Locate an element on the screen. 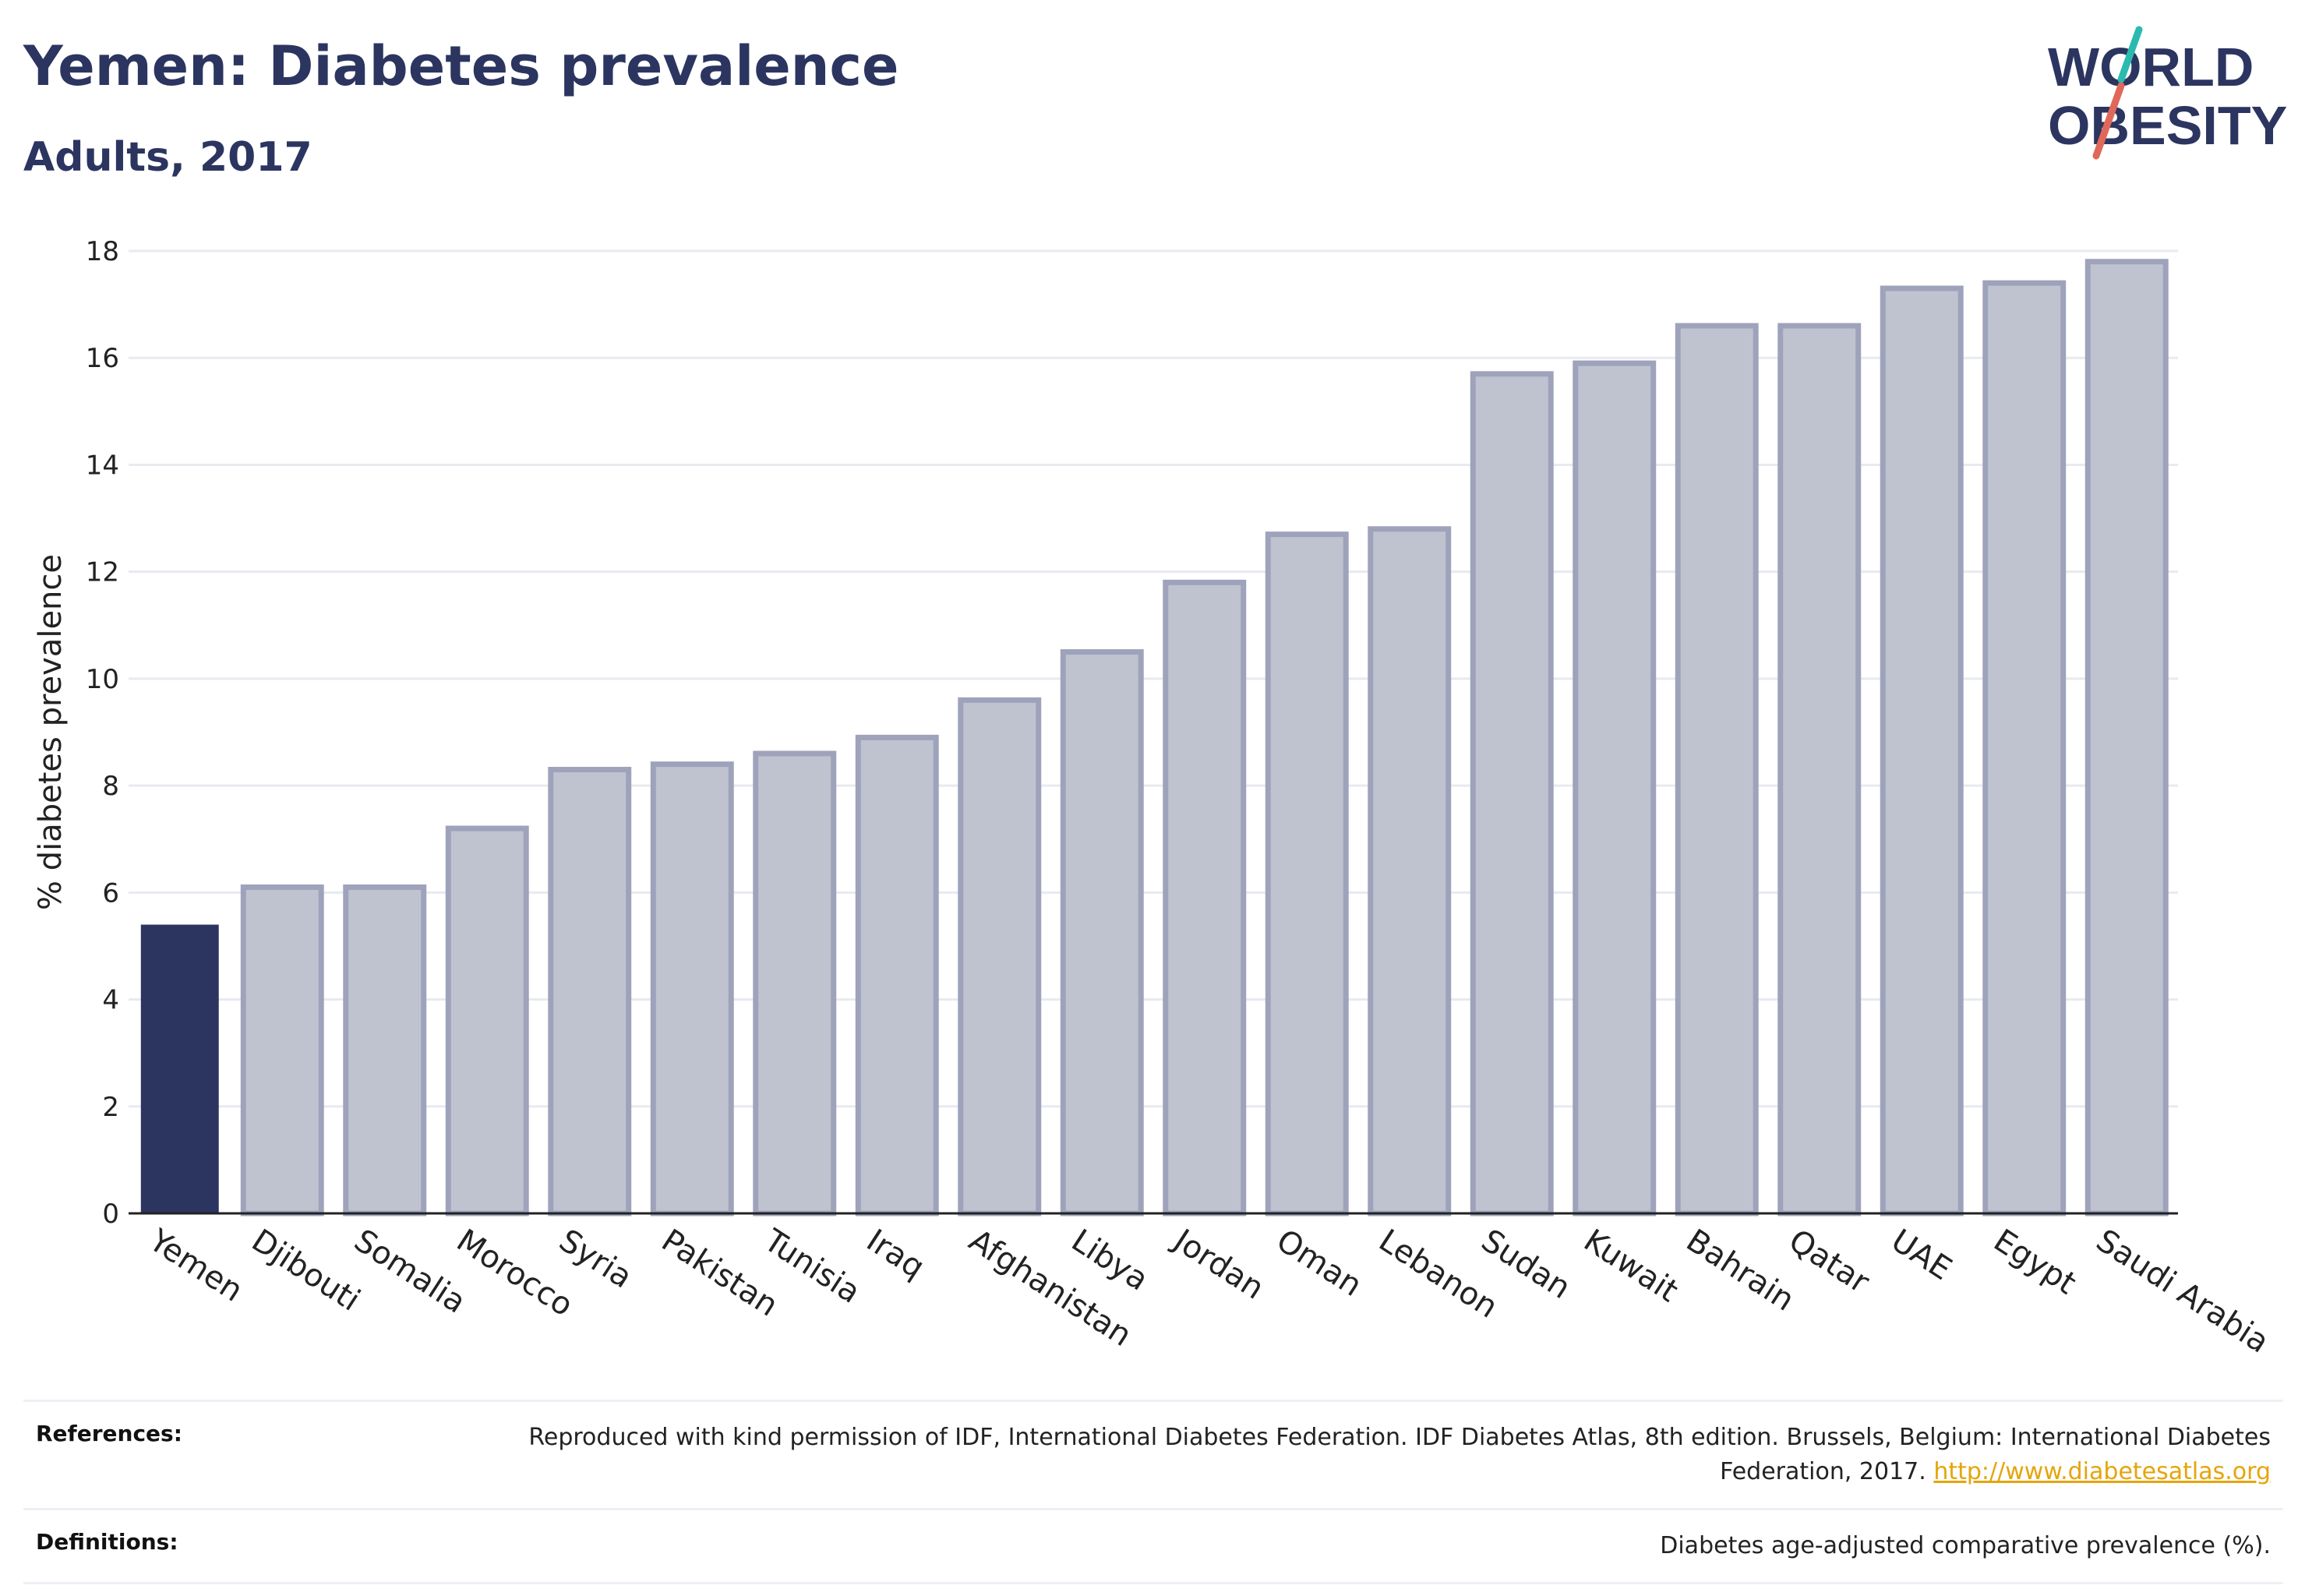 The width and height of the screenshot is (2305, 1596). chart-subtitle: Adults, 2017 is located at coordinates (167, 157).